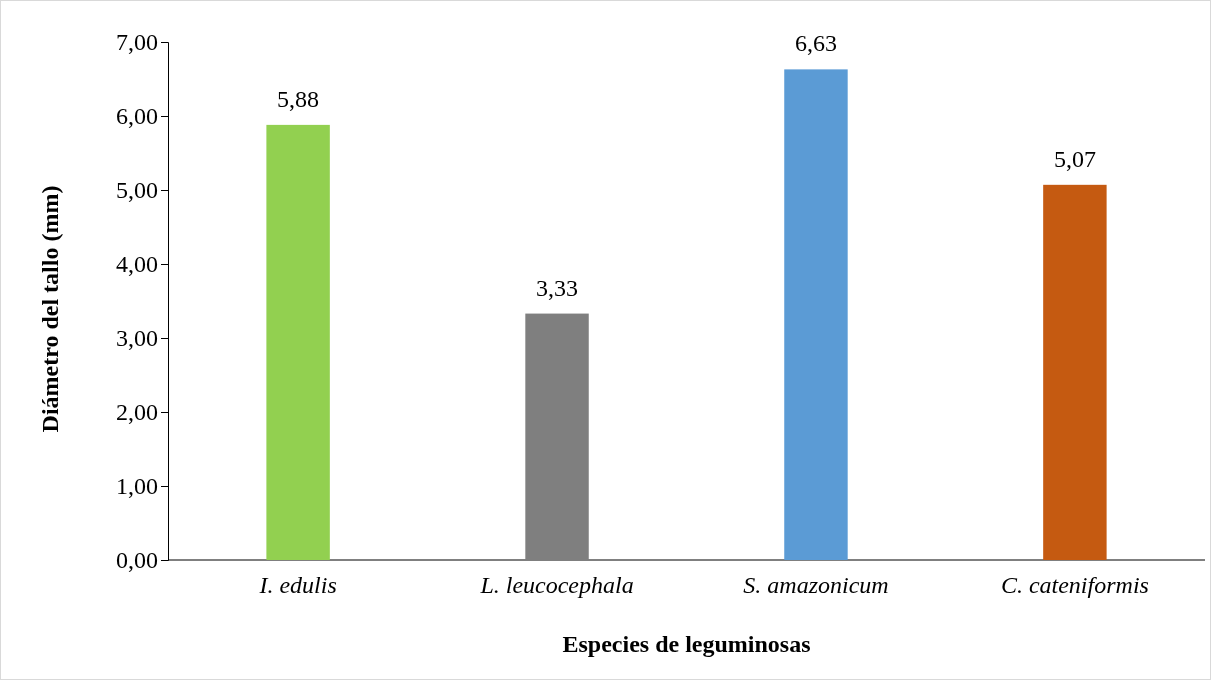  I want to click on y-tick-label: 2,00, so click(137, 412).